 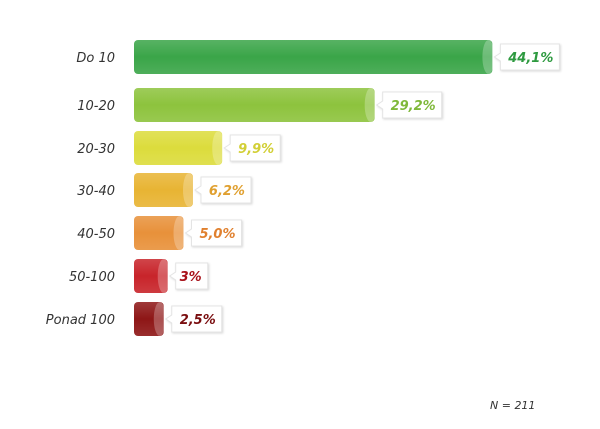 I want to click on category-label: 20-30, so click(x=96, y=149).